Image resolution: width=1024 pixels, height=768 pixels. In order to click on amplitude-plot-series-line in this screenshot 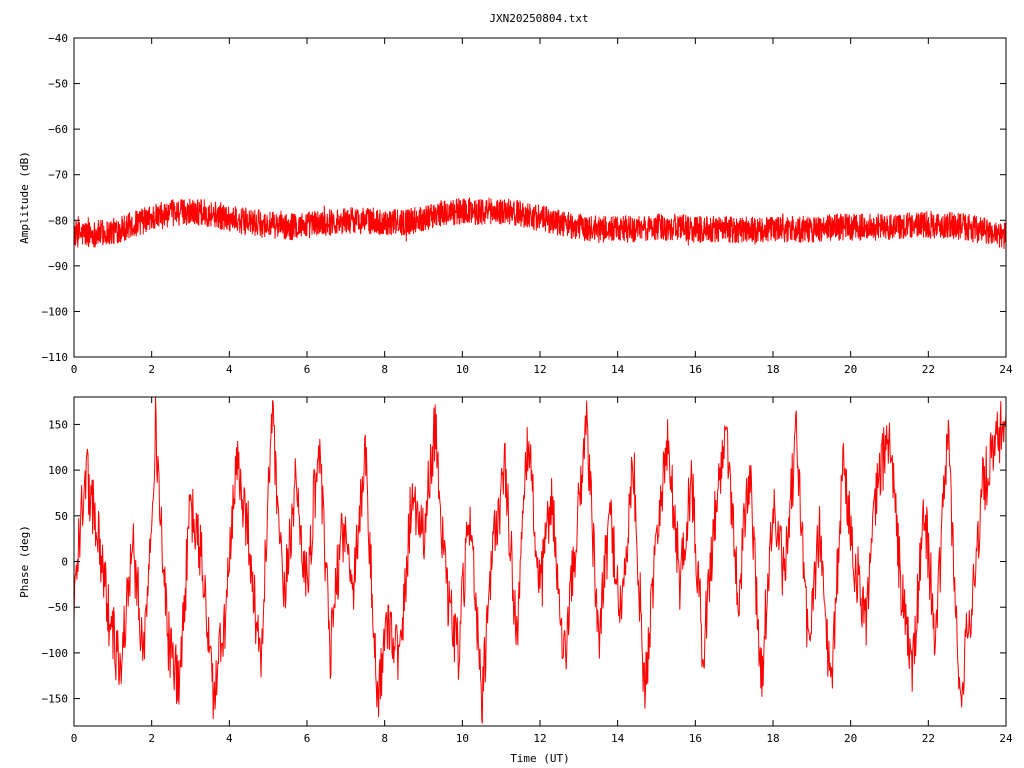, I will do `click(540, 223)`.